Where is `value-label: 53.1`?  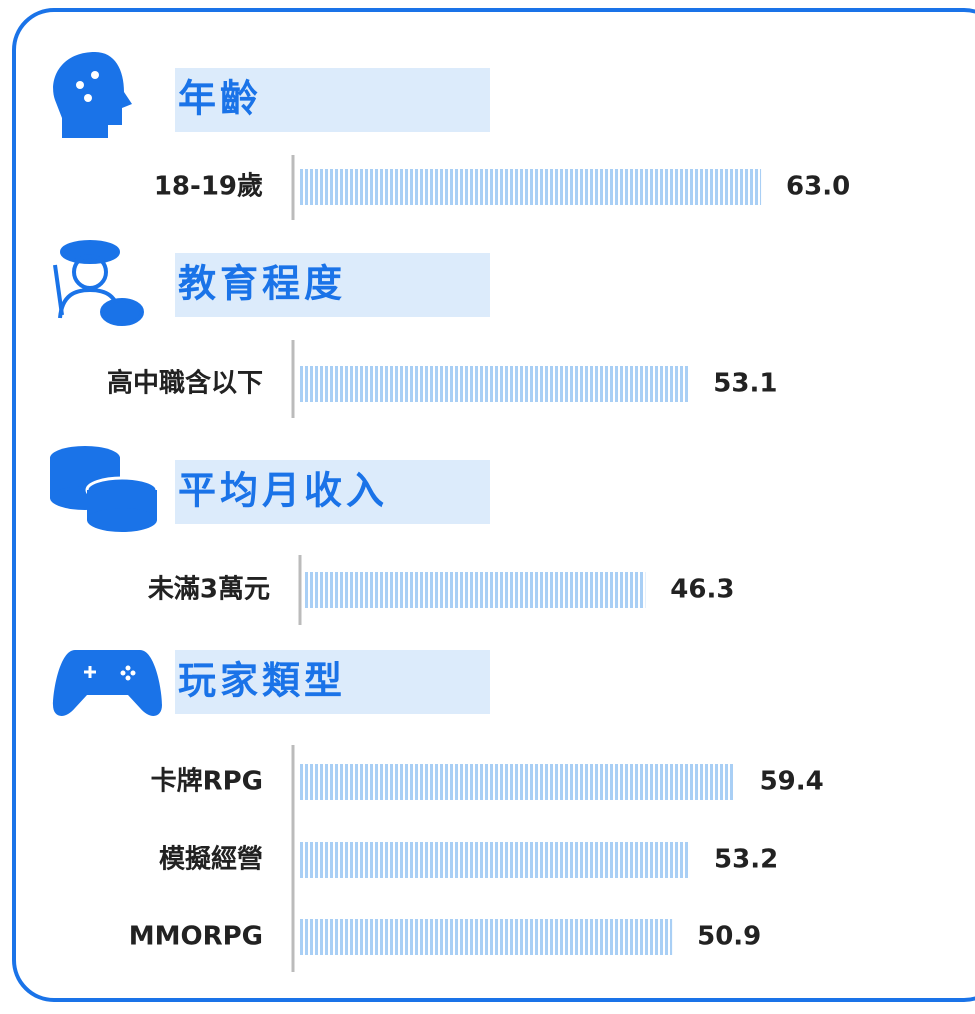 value-label: 53.1 is located at coordinates (745, 384).